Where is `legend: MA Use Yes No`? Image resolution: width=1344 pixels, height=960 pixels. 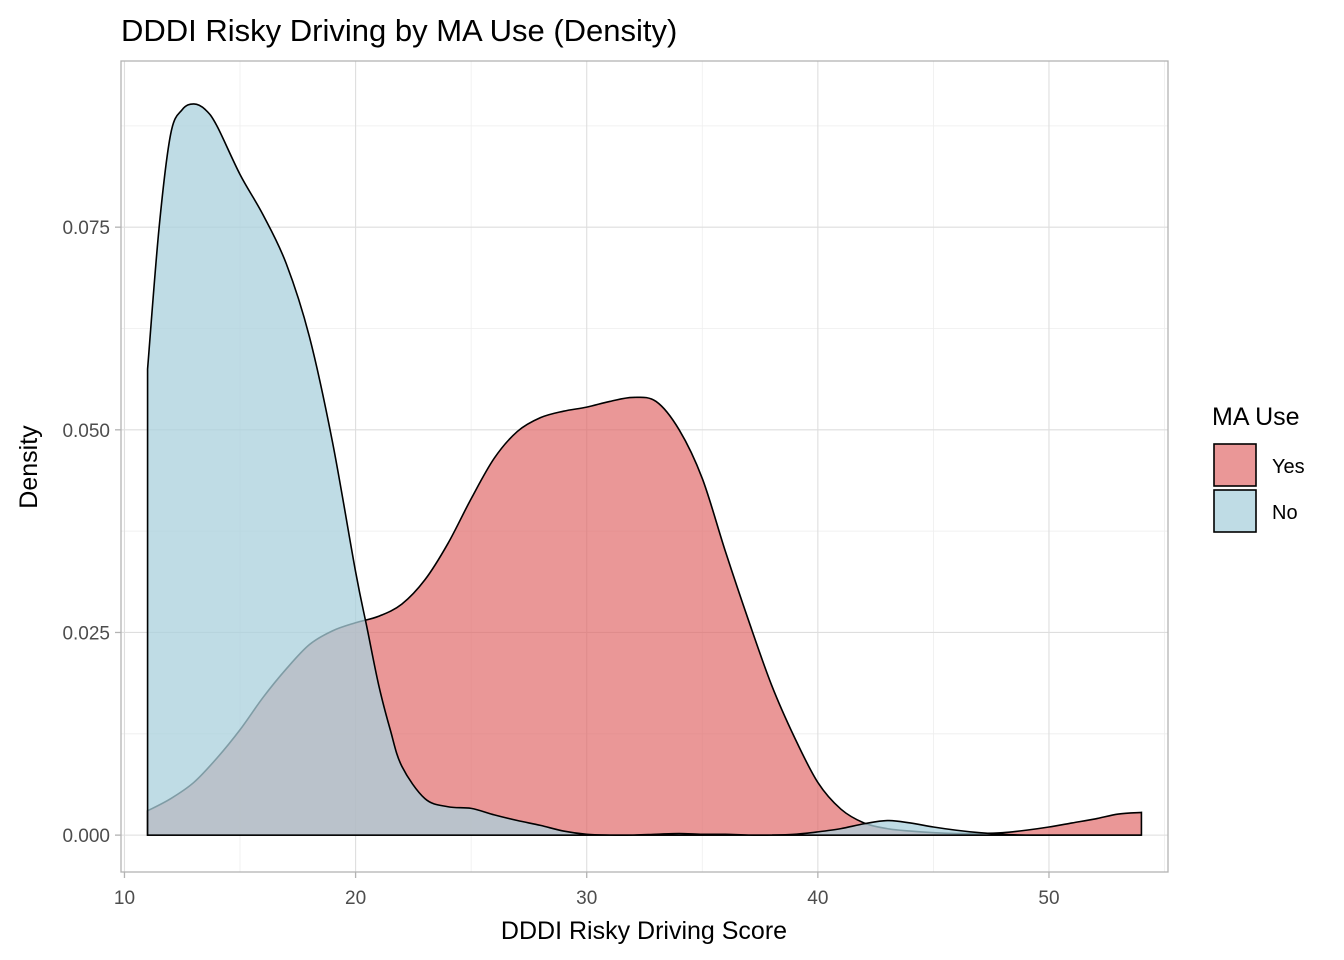 legend: MA Use Yes No is located at coordinates (1258, 468).